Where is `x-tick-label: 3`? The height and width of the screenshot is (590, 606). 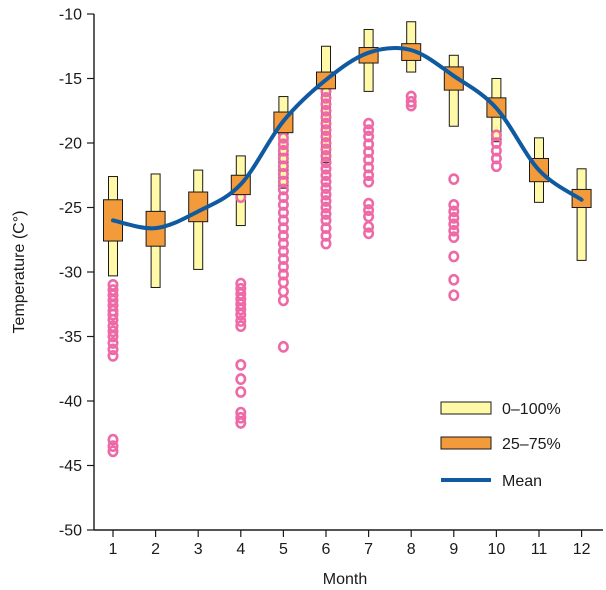 x-tick-label: 3 is located at coordinates (198, 549).